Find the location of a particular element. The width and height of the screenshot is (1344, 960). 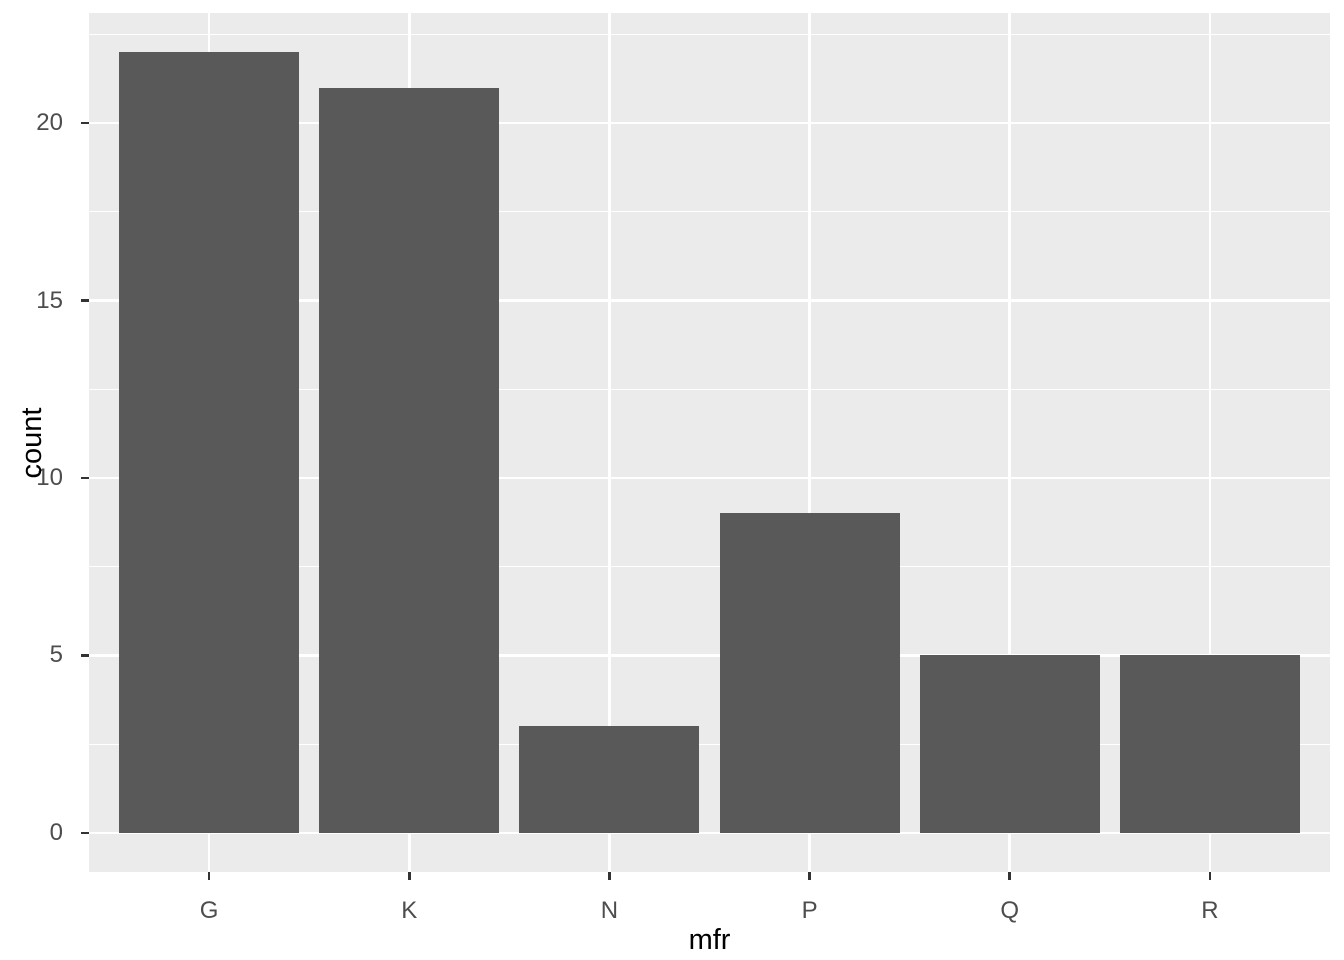

bar-R is located at coordinates (1209, 744).